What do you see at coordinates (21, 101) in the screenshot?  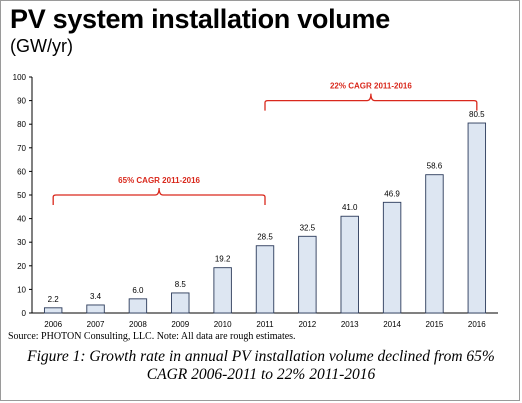 I see `y-tick-label: 90` at bounding box center [21, 101].